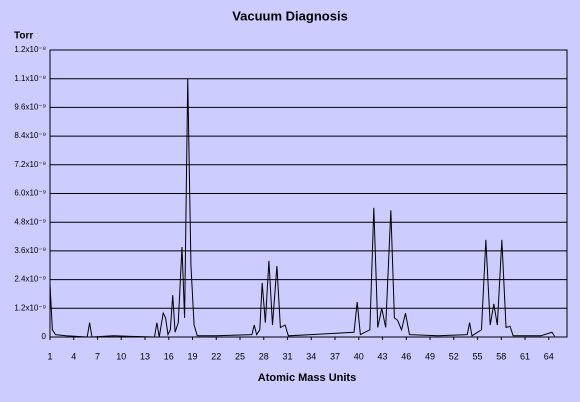 The image size is (580, 402). I want to click on x-tick-label: 31, so click(288, 356).